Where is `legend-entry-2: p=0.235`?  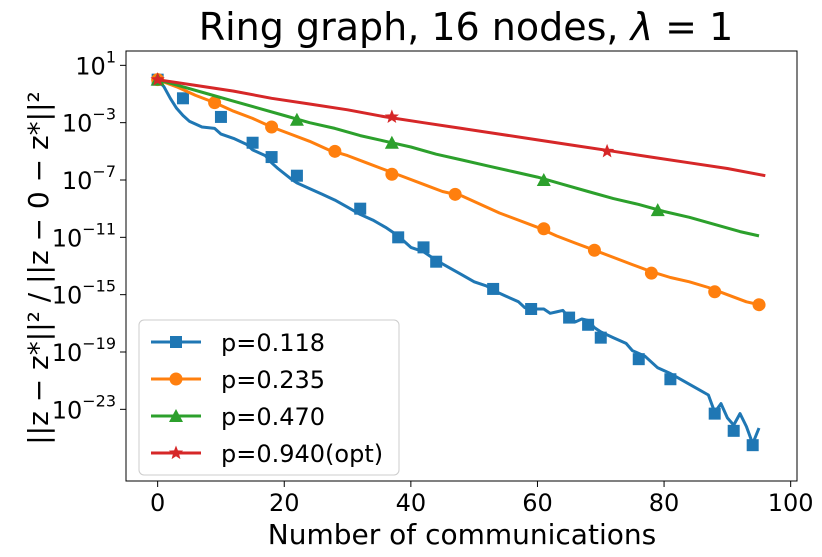
legend-entry-2: p=0.235 is located at coordinates (238, 380).